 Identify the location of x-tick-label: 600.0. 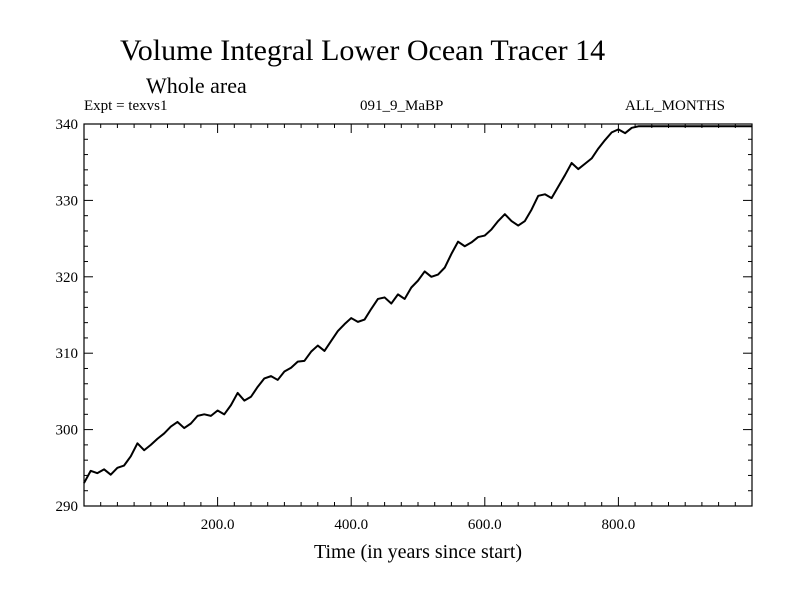
(485, 525).